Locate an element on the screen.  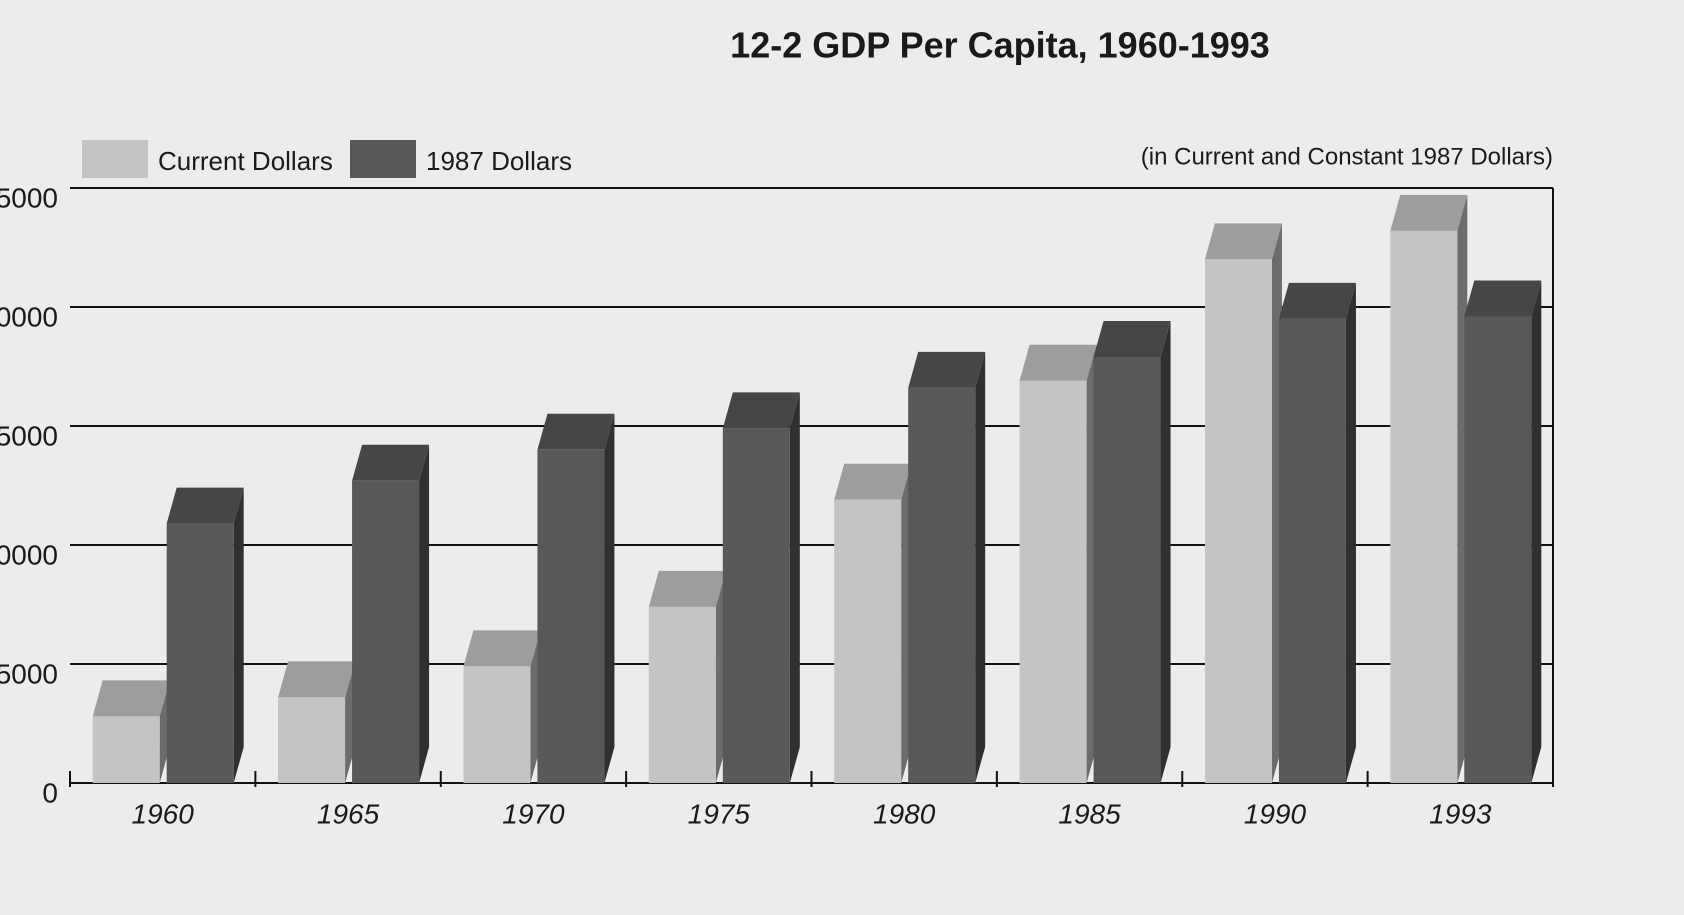
y-tick-label: 20000 is located at coordinates (29, 316).